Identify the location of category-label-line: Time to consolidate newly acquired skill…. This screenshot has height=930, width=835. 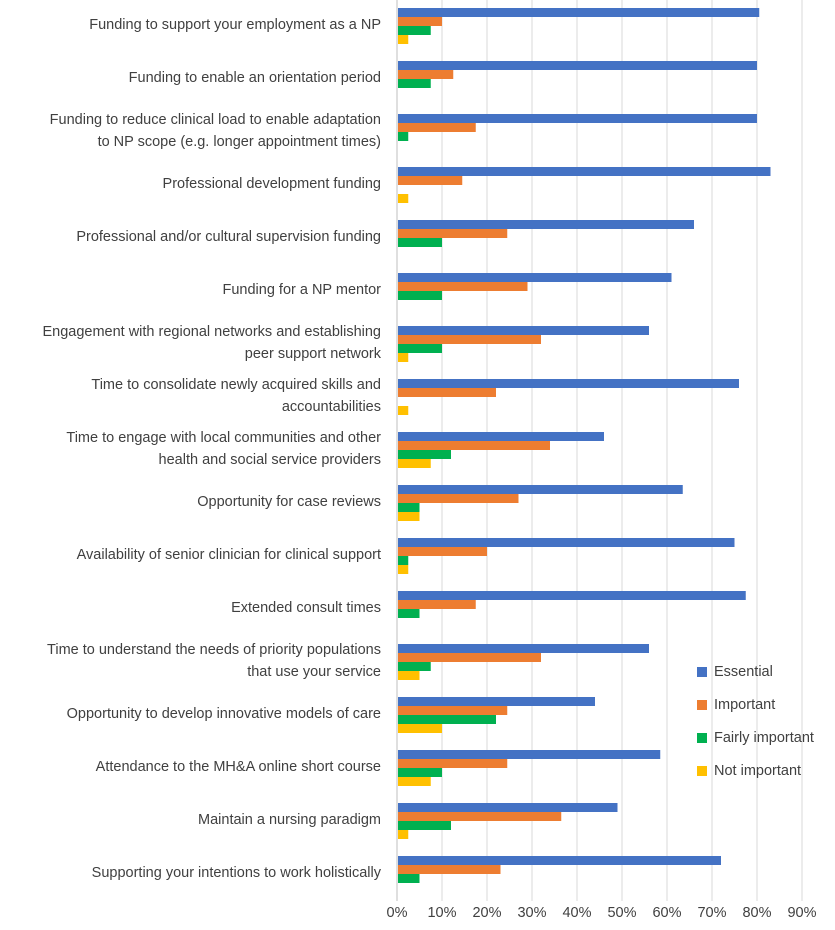
(236, 385).